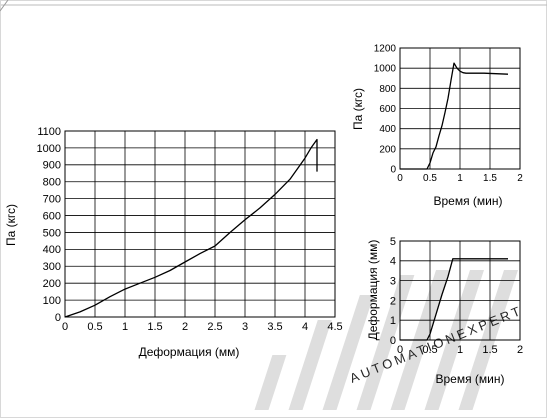  What do you see at coordinates (4, 6) in the screenshot?
I see `corner-mark` at bounding box center [4, 6].